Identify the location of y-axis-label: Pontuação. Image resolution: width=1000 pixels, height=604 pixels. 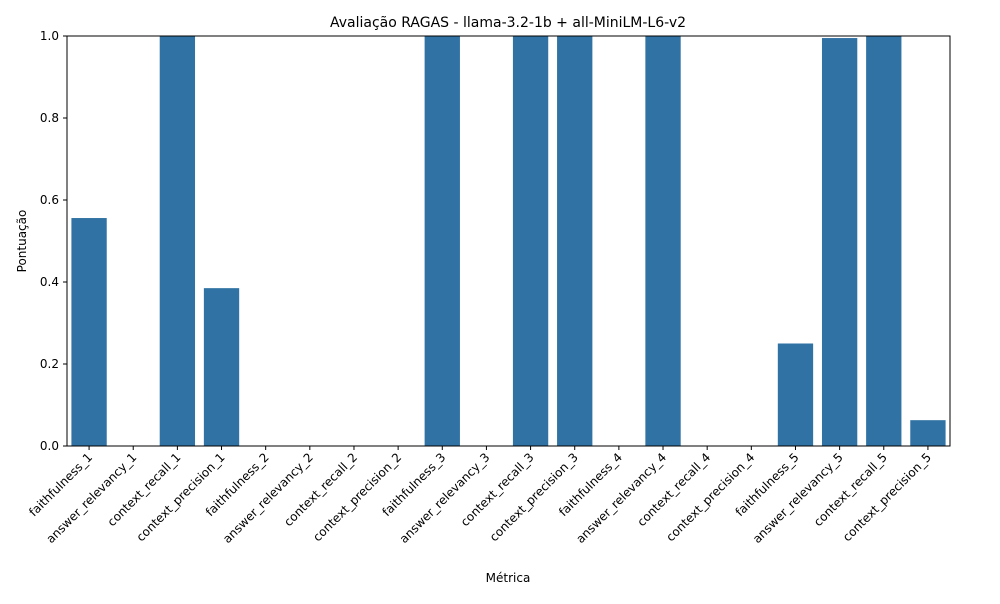
(22, 241).